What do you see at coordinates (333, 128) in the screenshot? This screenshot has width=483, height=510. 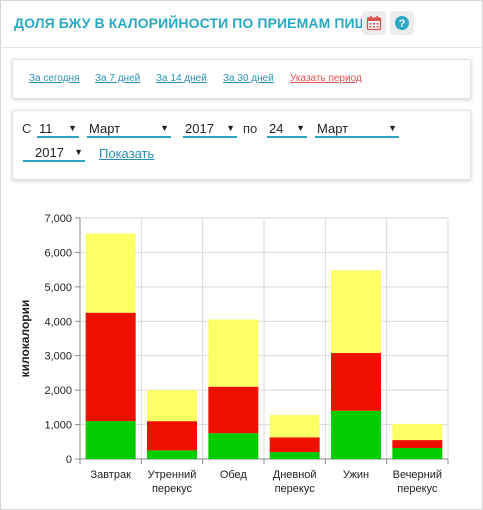 I see `to-month-value: Март` at bounding box center [333, 128].